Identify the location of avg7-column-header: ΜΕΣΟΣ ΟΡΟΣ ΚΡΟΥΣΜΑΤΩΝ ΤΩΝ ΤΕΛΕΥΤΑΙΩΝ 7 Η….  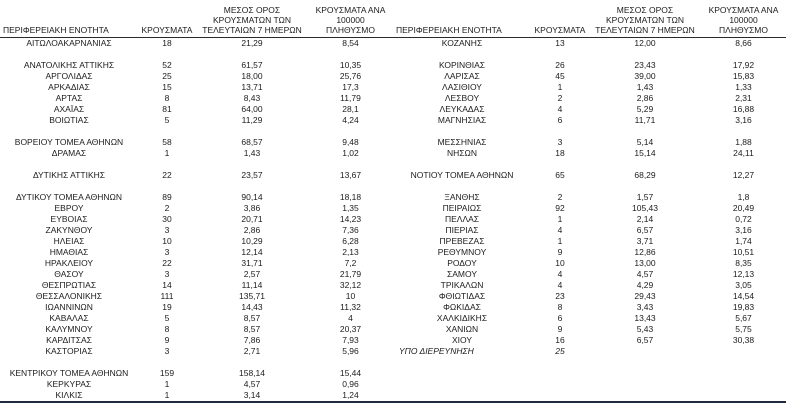
(252, 20).